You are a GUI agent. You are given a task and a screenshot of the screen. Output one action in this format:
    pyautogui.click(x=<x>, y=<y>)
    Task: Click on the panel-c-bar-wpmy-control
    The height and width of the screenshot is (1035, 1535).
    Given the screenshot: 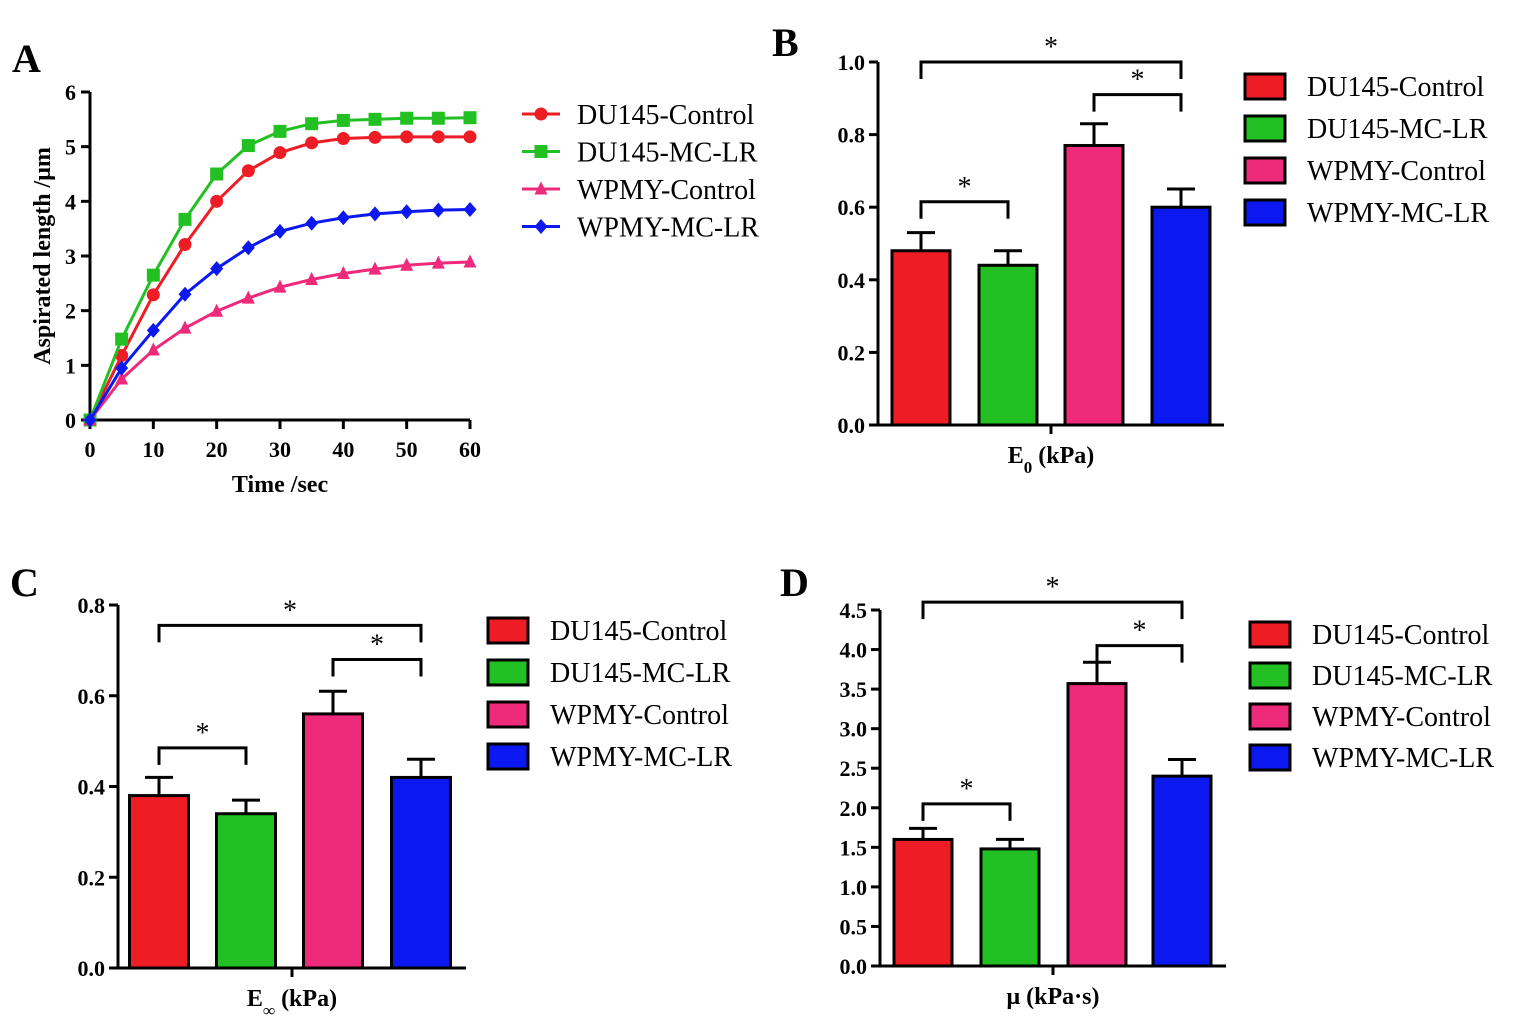 What is the action you would take?
    pyautogui.click(x=333, y=841)
    